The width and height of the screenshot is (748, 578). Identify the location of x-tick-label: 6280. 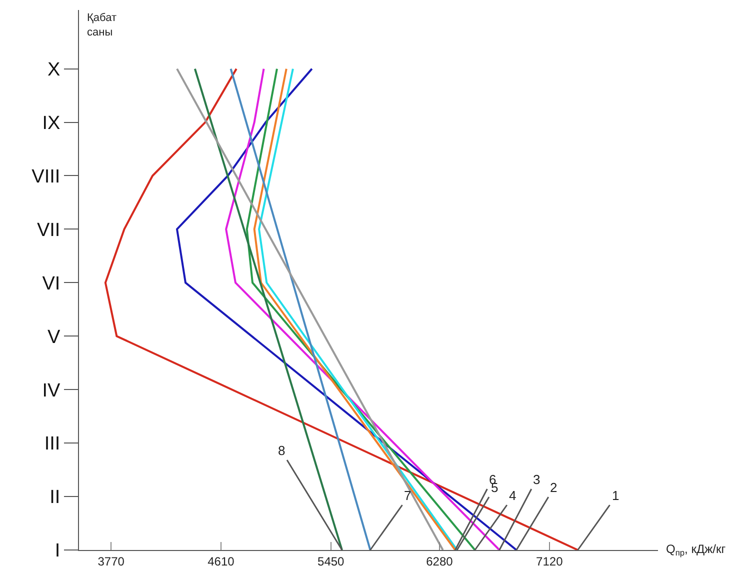
(440, 561).